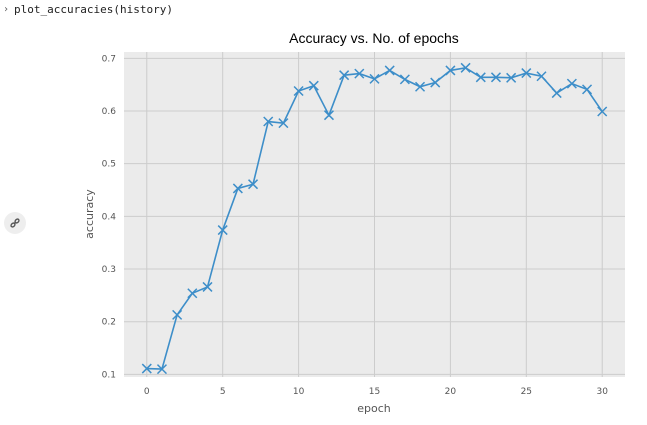 Image resolution: width=647 pixels, height=425 pixels. I want to click on y-tick-label: 0.4, so click(109, 217).